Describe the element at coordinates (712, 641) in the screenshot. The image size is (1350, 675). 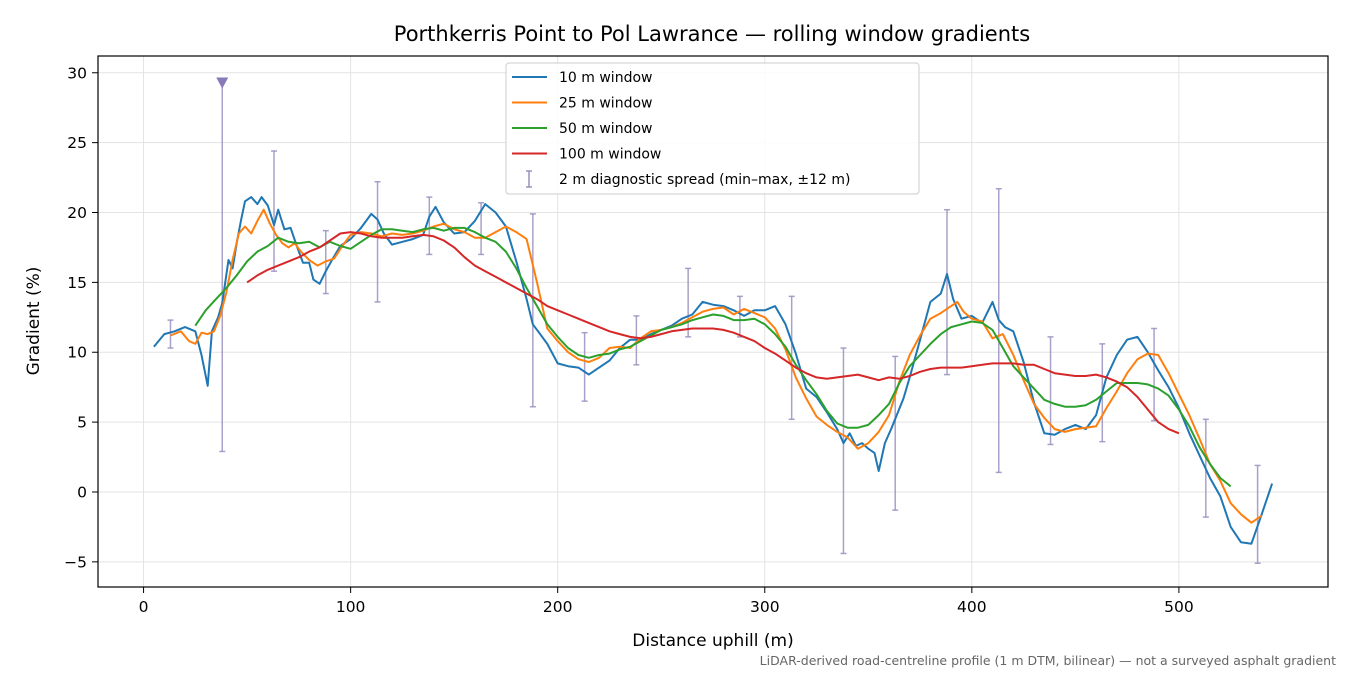
I see `x-axis-label: Distance uphill (m)` at that location.